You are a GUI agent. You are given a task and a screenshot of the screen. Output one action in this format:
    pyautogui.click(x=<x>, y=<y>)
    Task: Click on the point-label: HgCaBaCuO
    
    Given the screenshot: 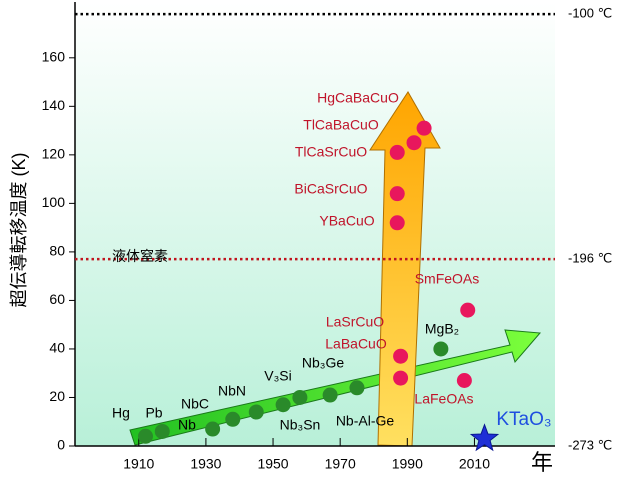 What is the action you would take?
    pyautogui.click(x=358, y=98)
    